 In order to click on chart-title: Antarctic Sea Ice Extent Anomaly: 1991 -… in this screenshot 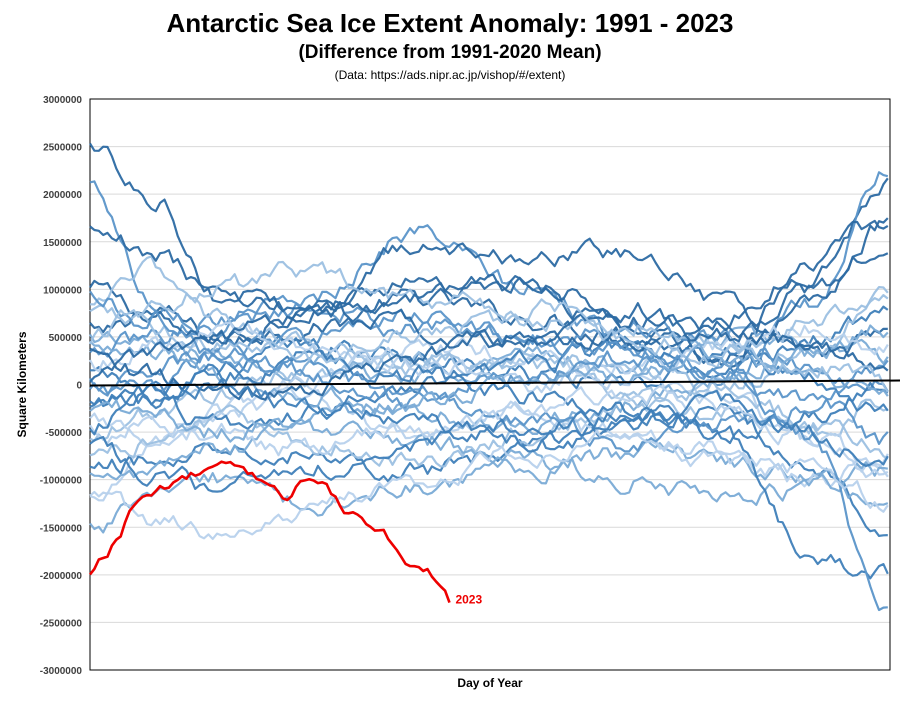, I will do `click(450, 23)`.